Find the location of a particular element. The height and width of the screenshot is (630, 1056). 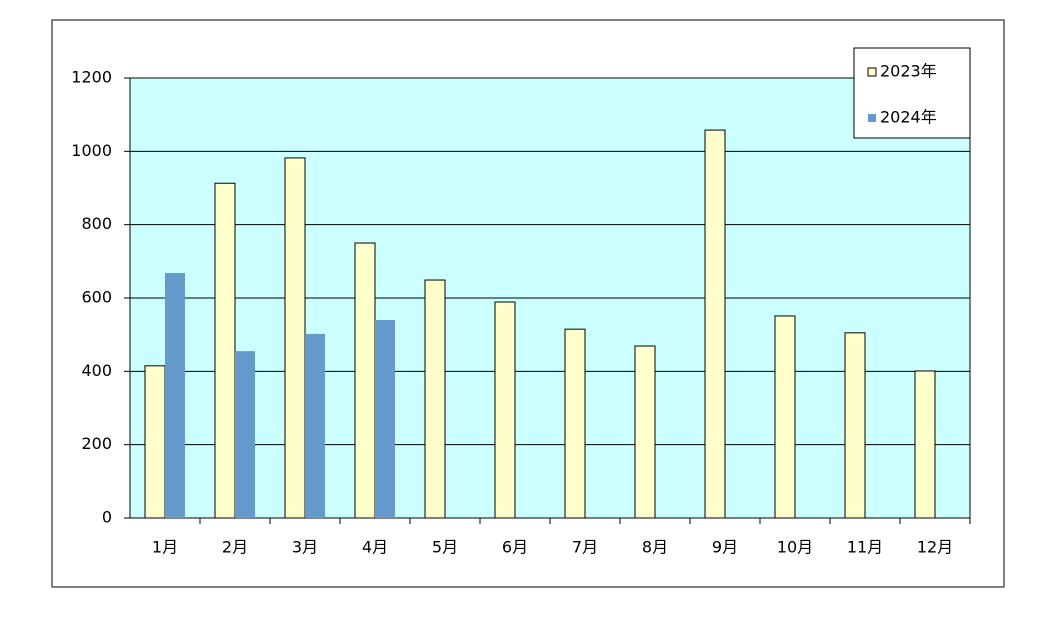

y-tick-label: 1200 is located at coordinates (91, 77).